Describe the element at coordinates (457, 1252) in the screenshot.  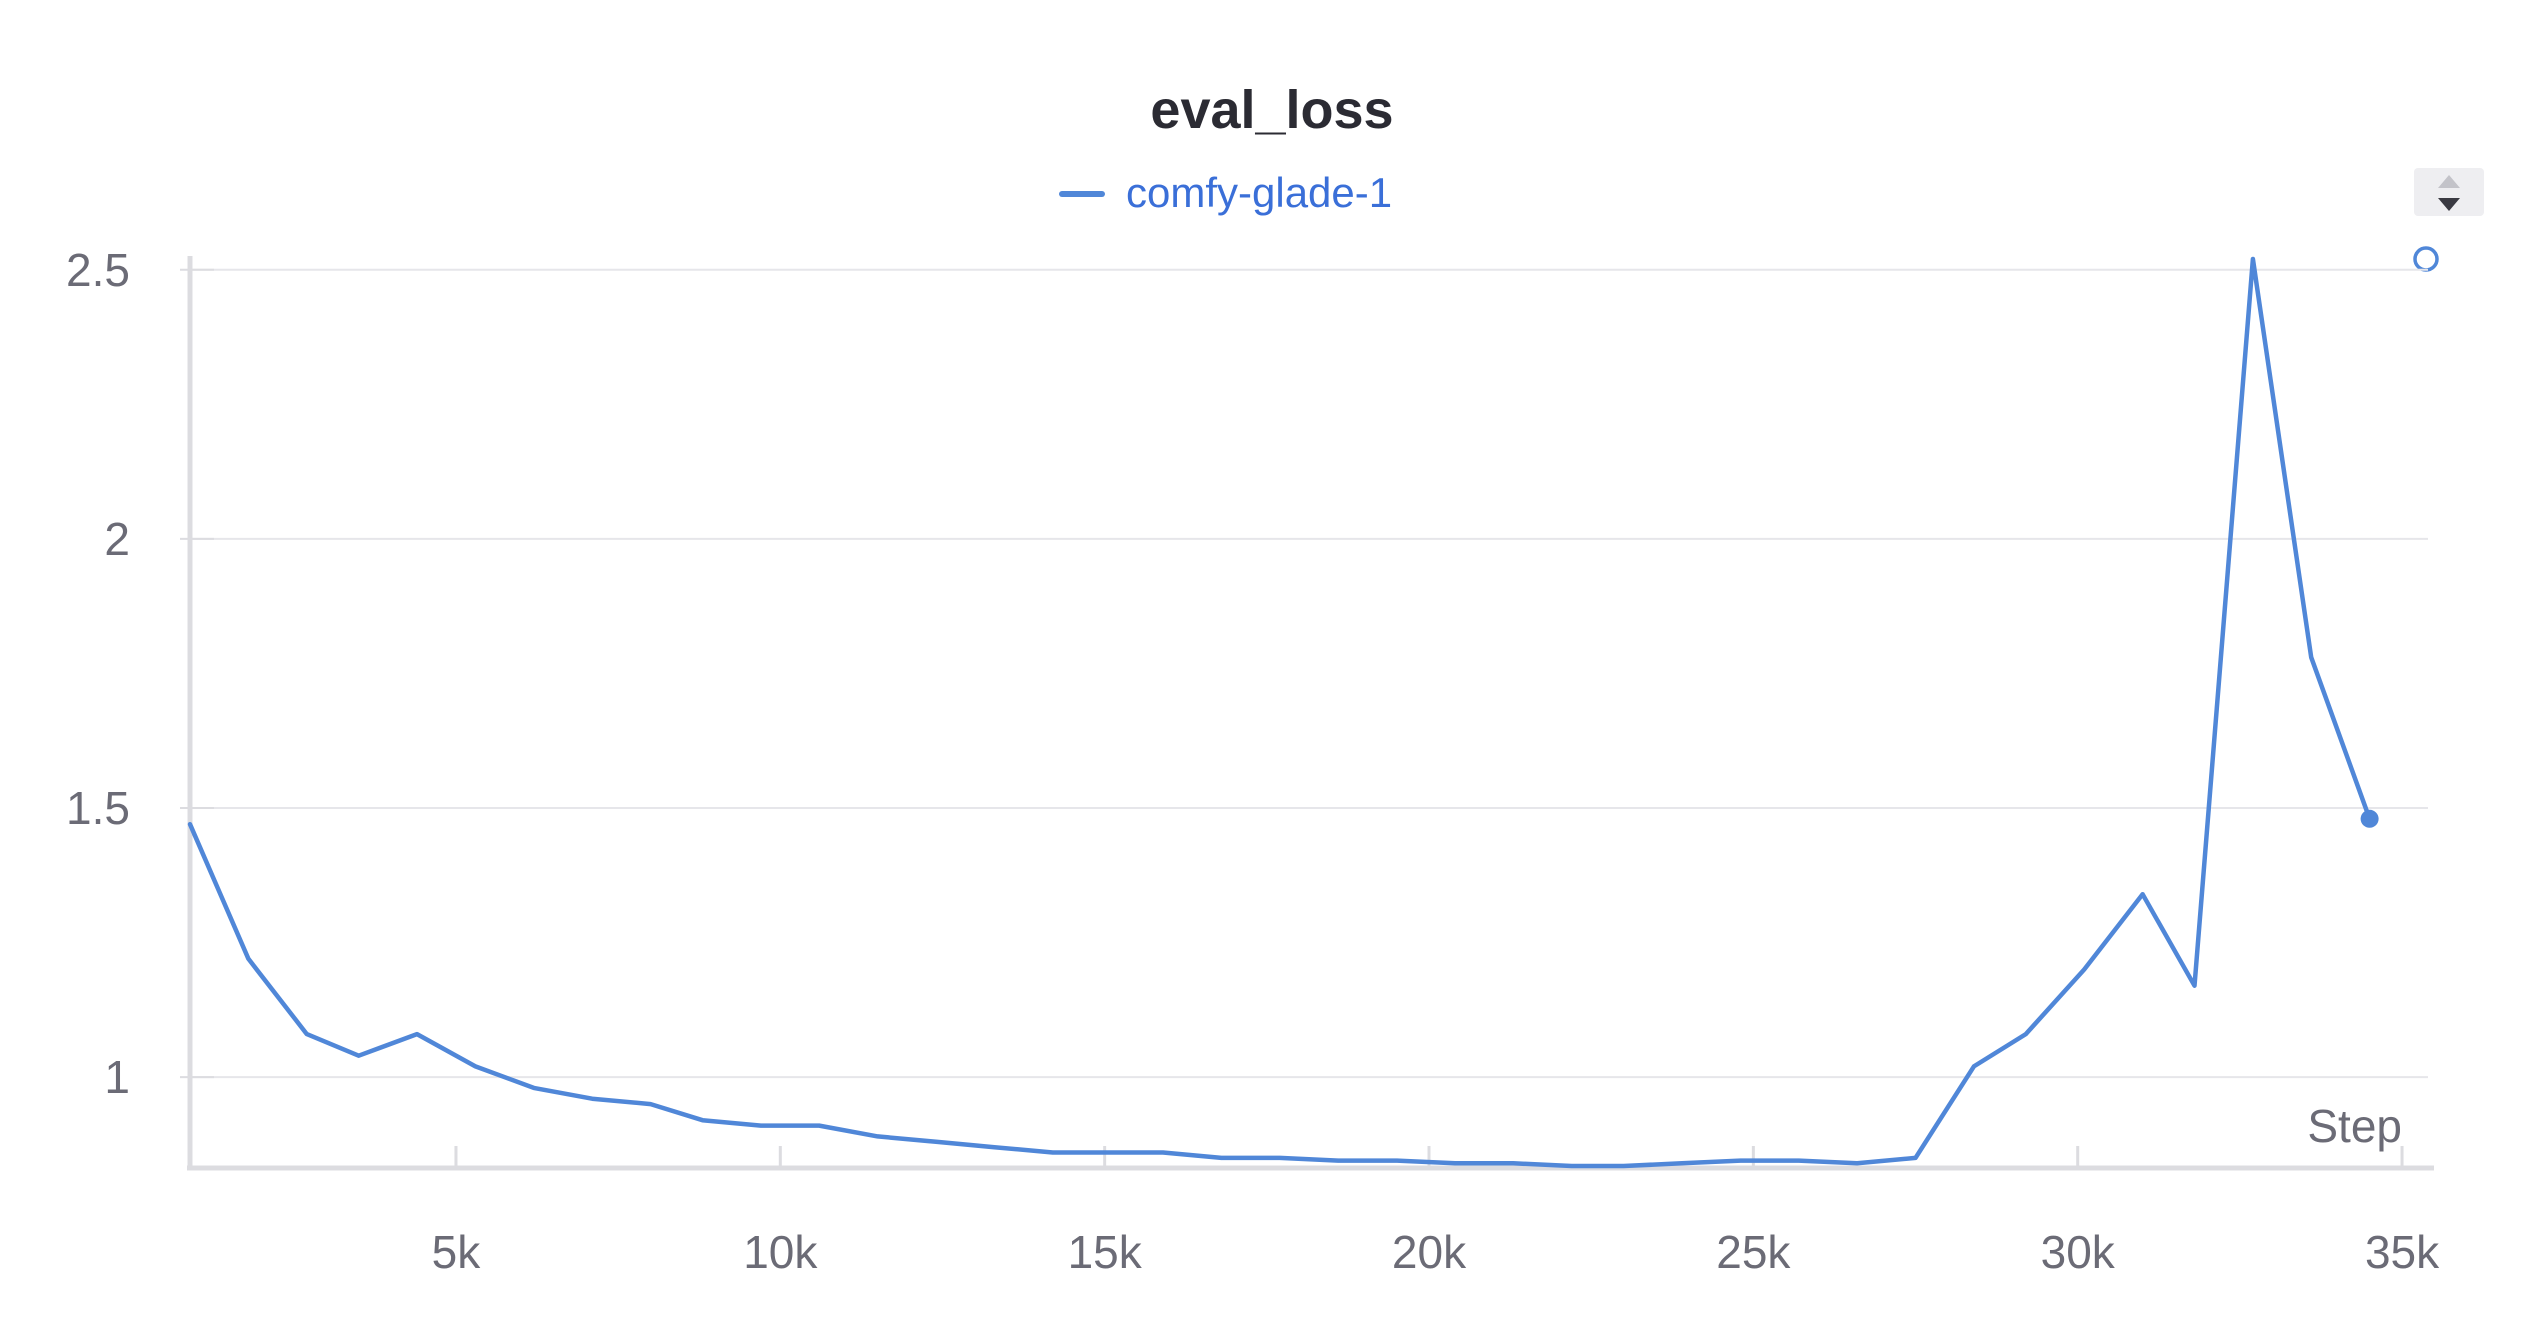
I see `x-tick-label-0: 5k` at that location.